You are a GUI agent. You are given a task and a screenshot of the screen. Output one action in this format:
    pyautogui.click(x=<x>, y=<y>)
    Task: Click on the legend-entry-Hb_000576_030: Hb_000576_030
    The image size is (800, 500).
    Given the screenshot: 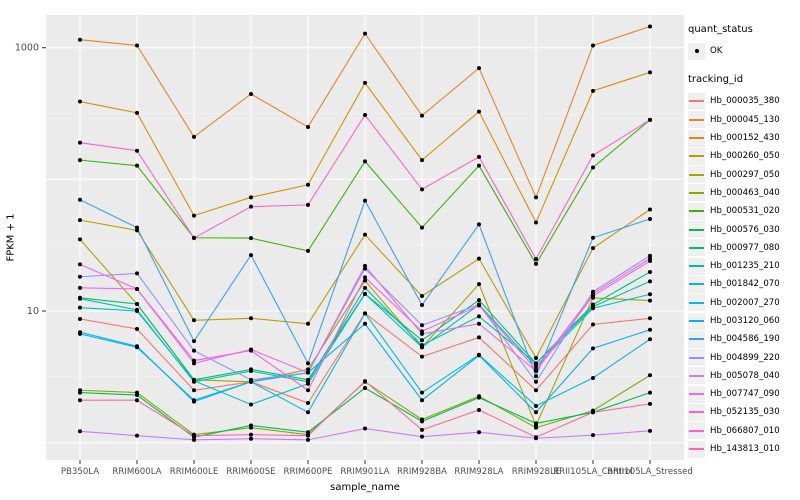 What is the action you would take?
    pyautogui.click(x=744, y=229)
    